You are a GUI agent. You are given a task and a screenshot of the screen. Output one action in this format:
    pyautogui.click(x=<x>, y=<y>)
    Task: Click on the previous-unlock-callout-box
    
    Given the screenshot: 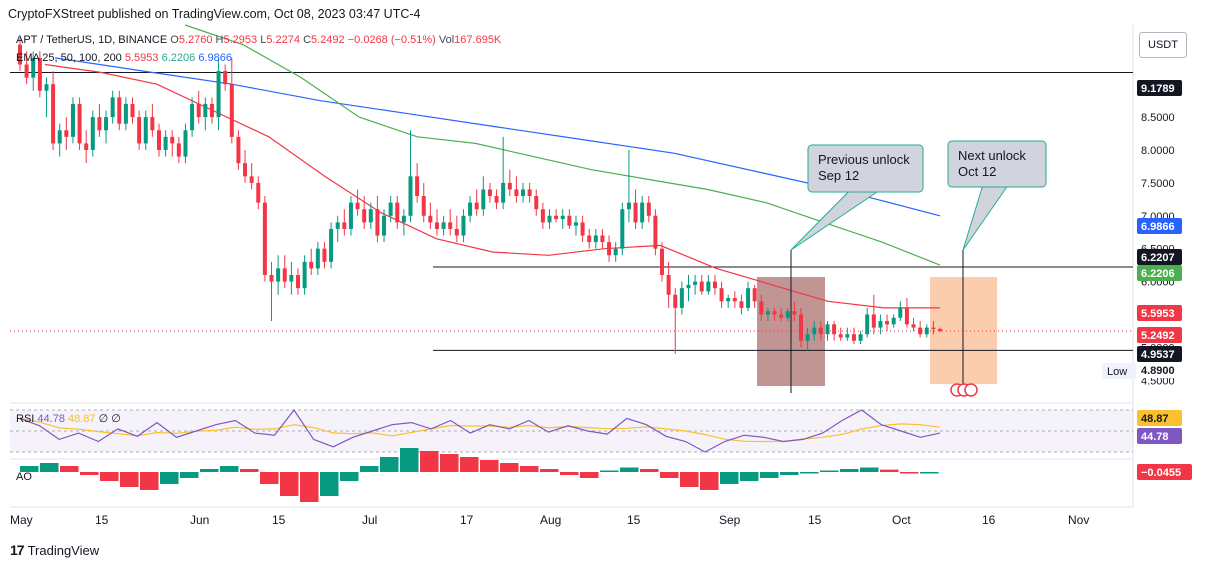 What is the action you would take?
    pyautogui.click(x=865, y=168)
    